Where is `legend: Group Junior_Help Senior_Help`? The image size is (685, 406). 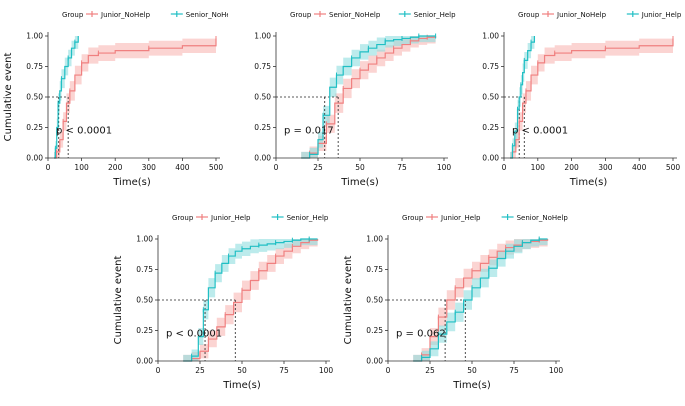
legend: Group Junior_Help Senior_Help is located at coordinates (250, 218).